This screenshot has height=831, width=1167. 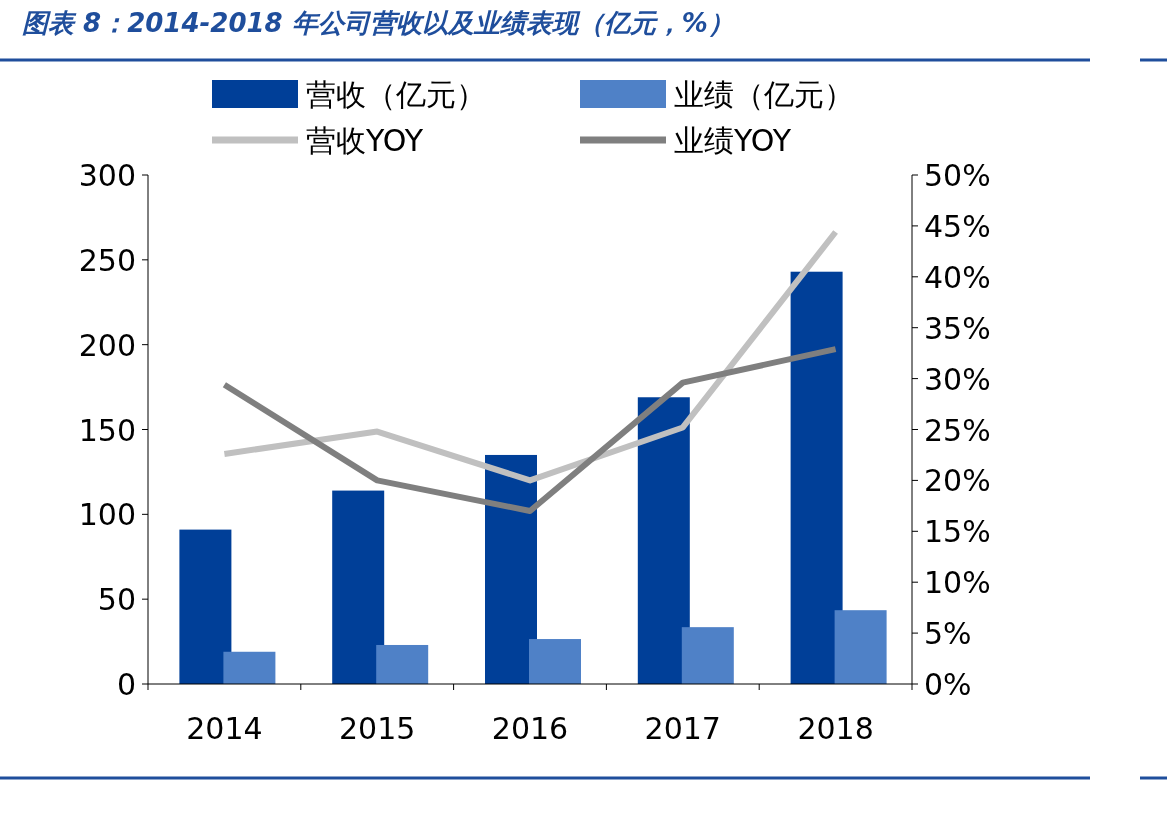 What do you see at coordinates (957, 328) in the screenshot?
I see `y2-tick-label: 35%` at bounding box center [957, 328].